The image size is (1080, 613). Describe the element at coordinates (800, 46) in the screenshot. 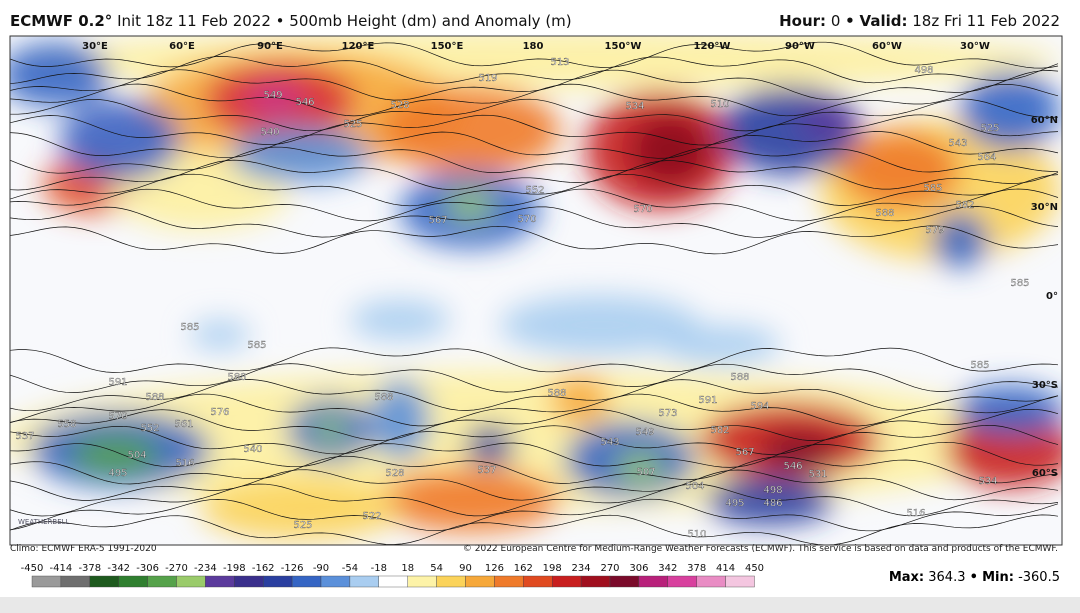

I see `longitude-label: 90°W` at that location.